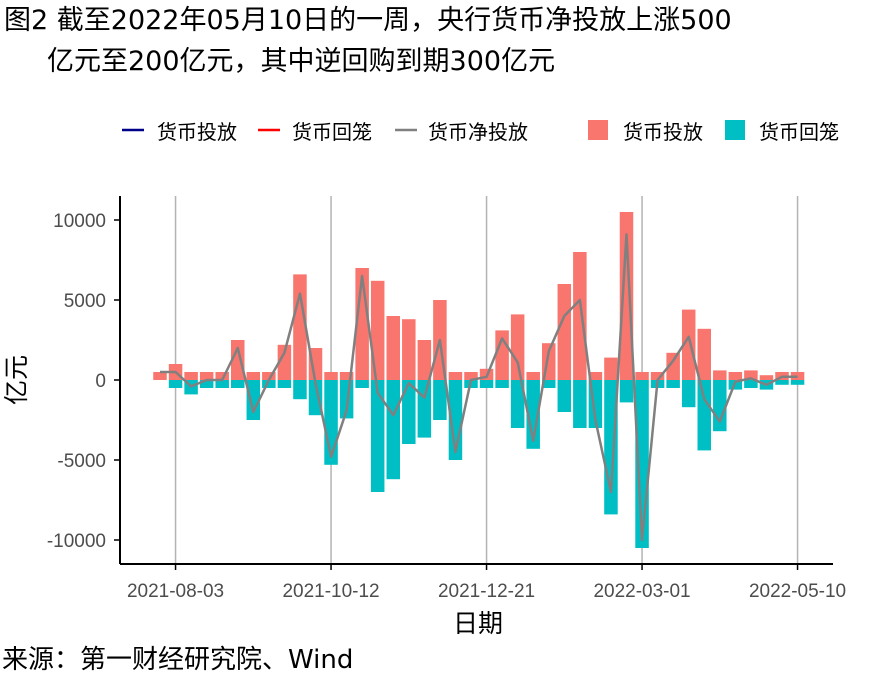  Describe the element at coordinates (197, 132) in the screenshot. I see `legend-label-inject-line: 货币投放` at that location.